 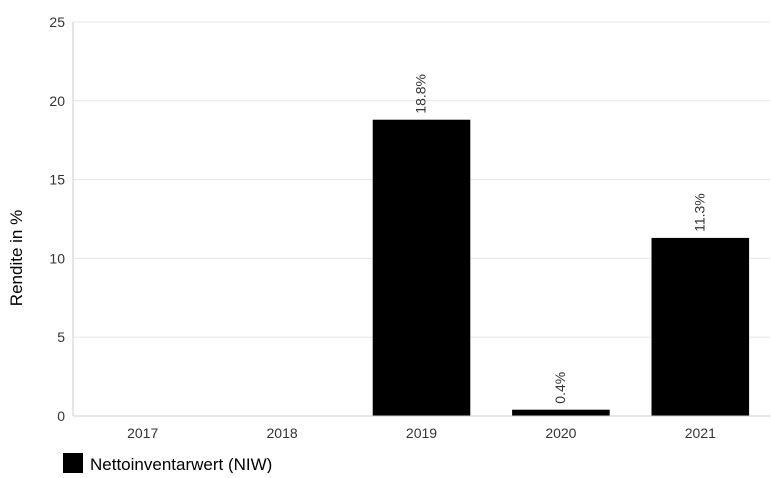 I want to click on y-tick-label: 25, so click(x=57, y=22).